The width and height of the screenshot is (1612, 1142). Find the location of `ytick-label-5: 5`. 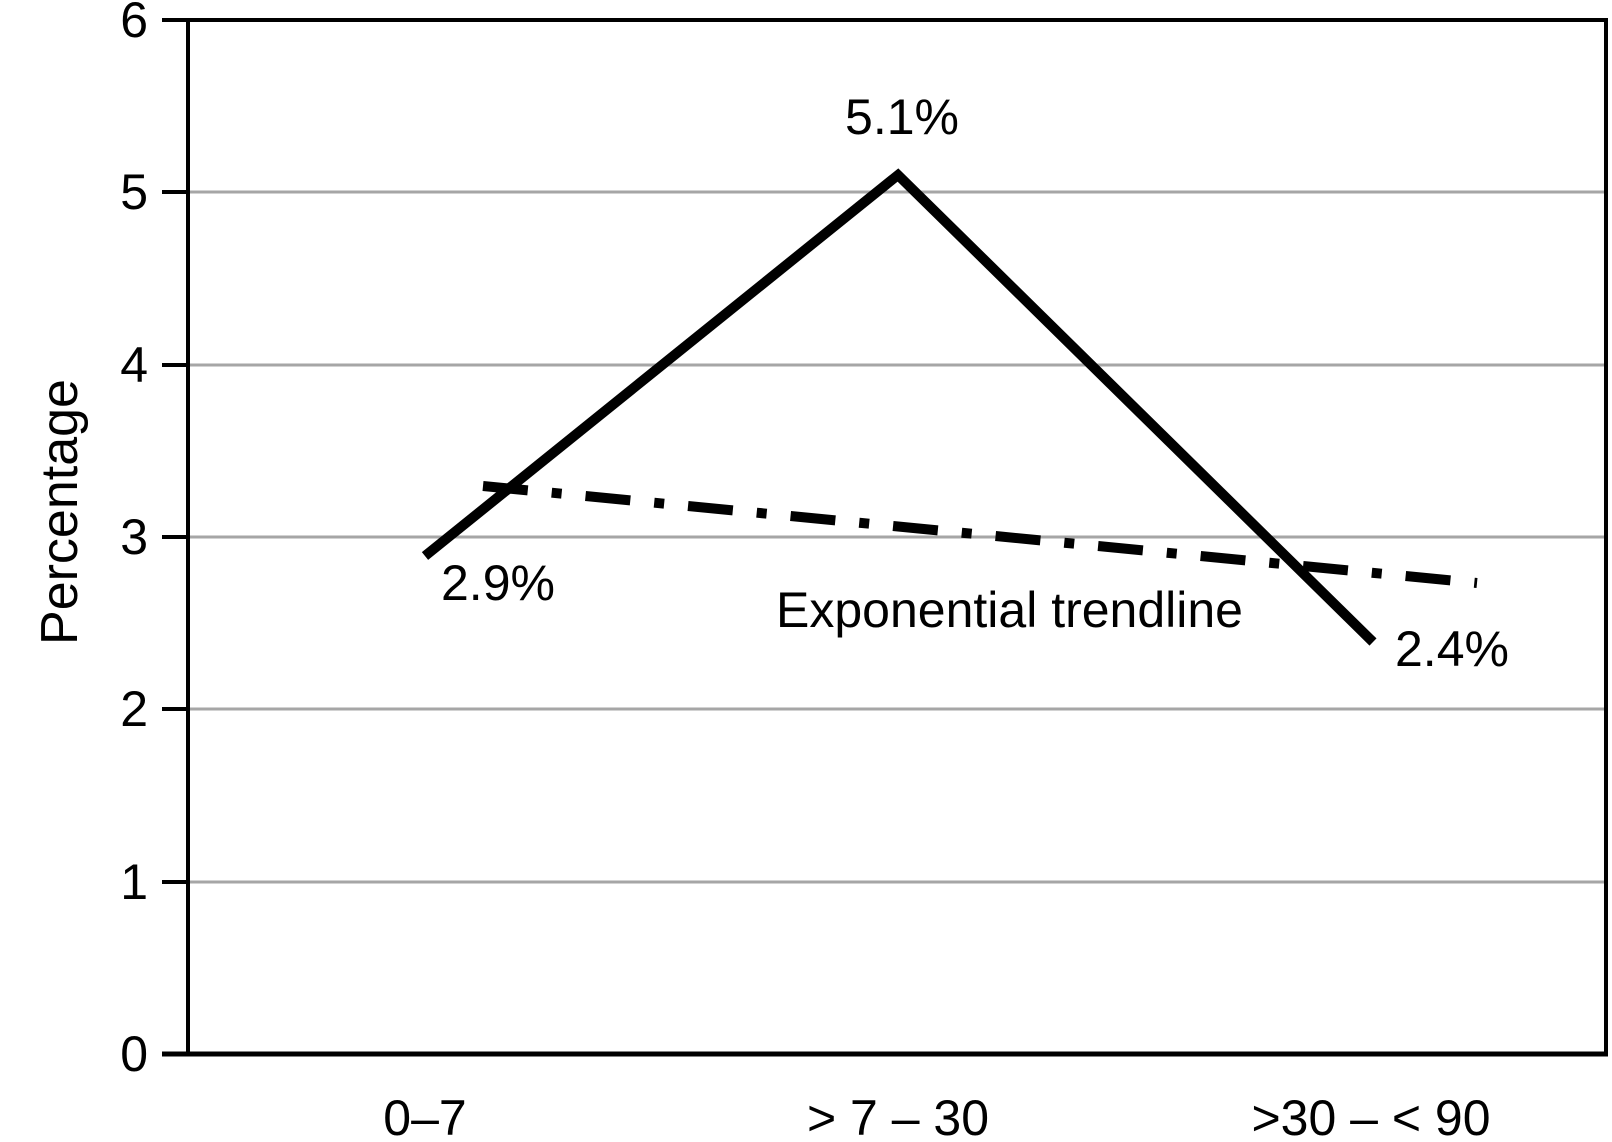

ytick-label-5: 5 is located at coordinates (134, 192).